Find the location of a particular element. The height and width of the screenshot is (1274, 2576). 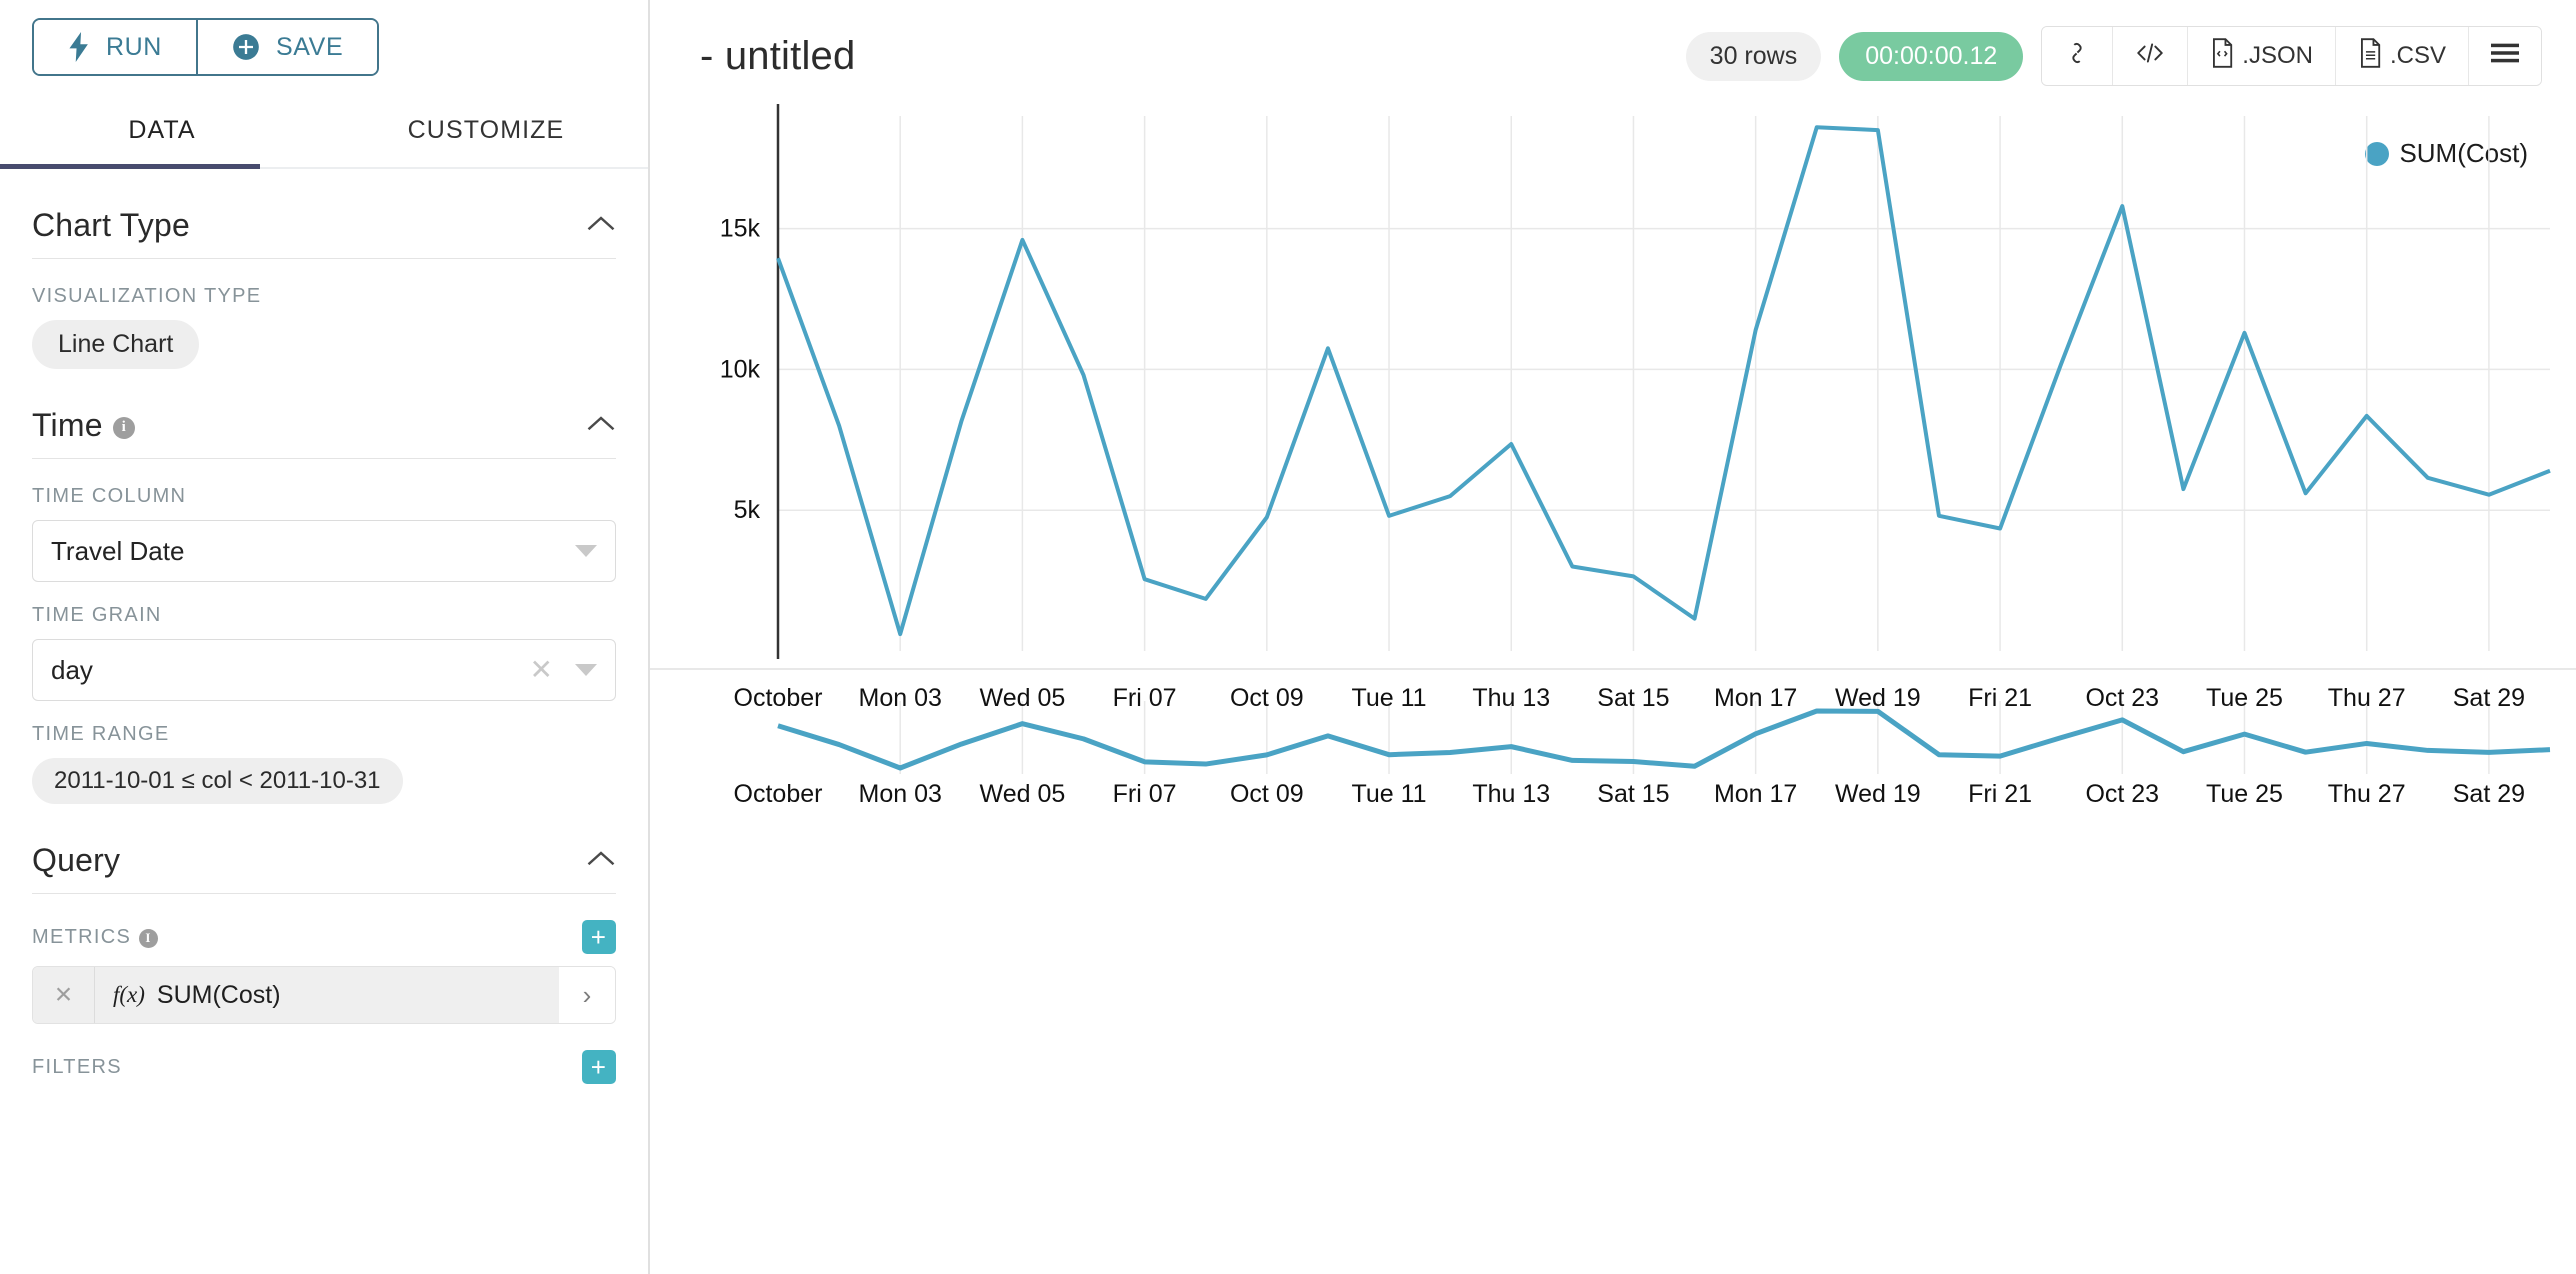

section-chart-type-header: Chart Type is located at coordinates (324, 214).